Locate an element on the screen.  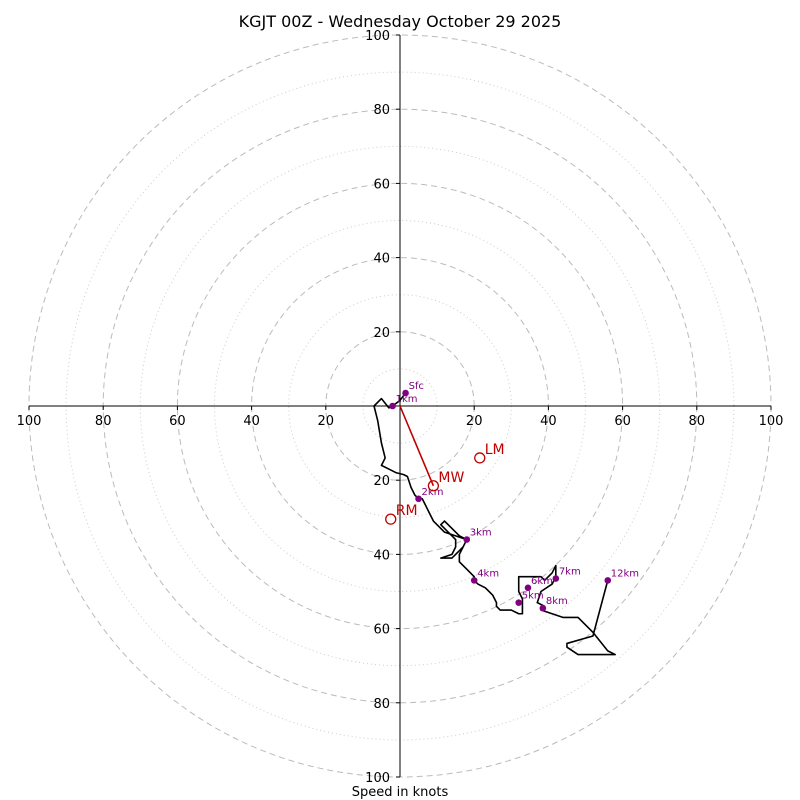
storm-marker-LM is located at coordinates (480, 458).